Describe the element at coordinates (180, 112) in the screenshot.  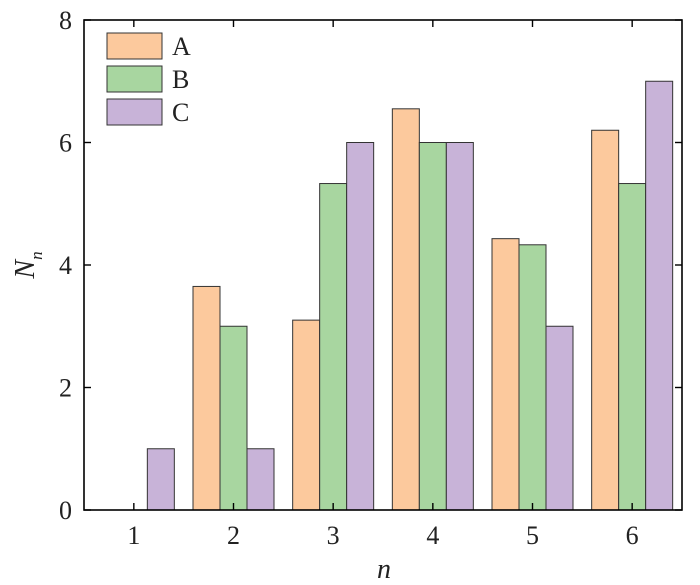
I see `legend-label-C: C` at that location.